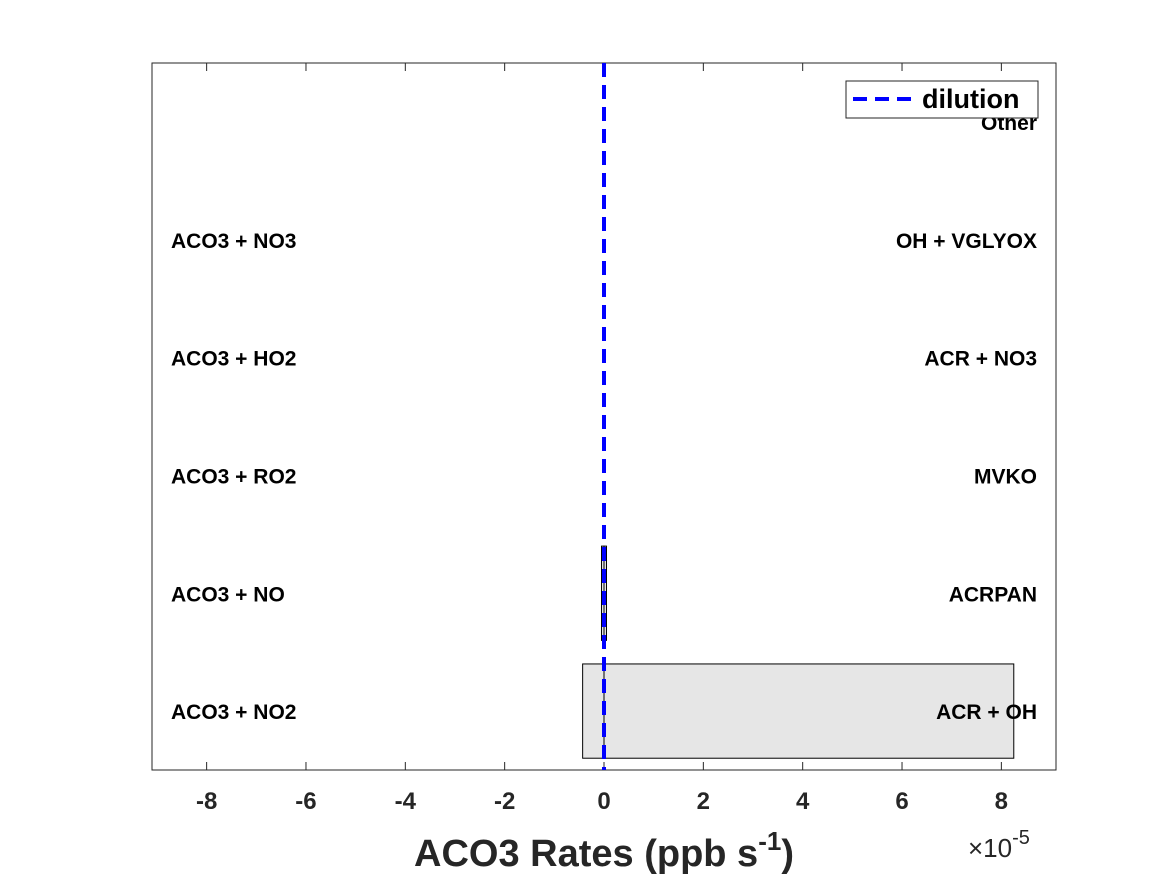 The image size is (1167, 875). What do you see at coordinates (986, 712) in the screenshot?
I see `production-label: ACR + OH` at bounding box center [986, 712].